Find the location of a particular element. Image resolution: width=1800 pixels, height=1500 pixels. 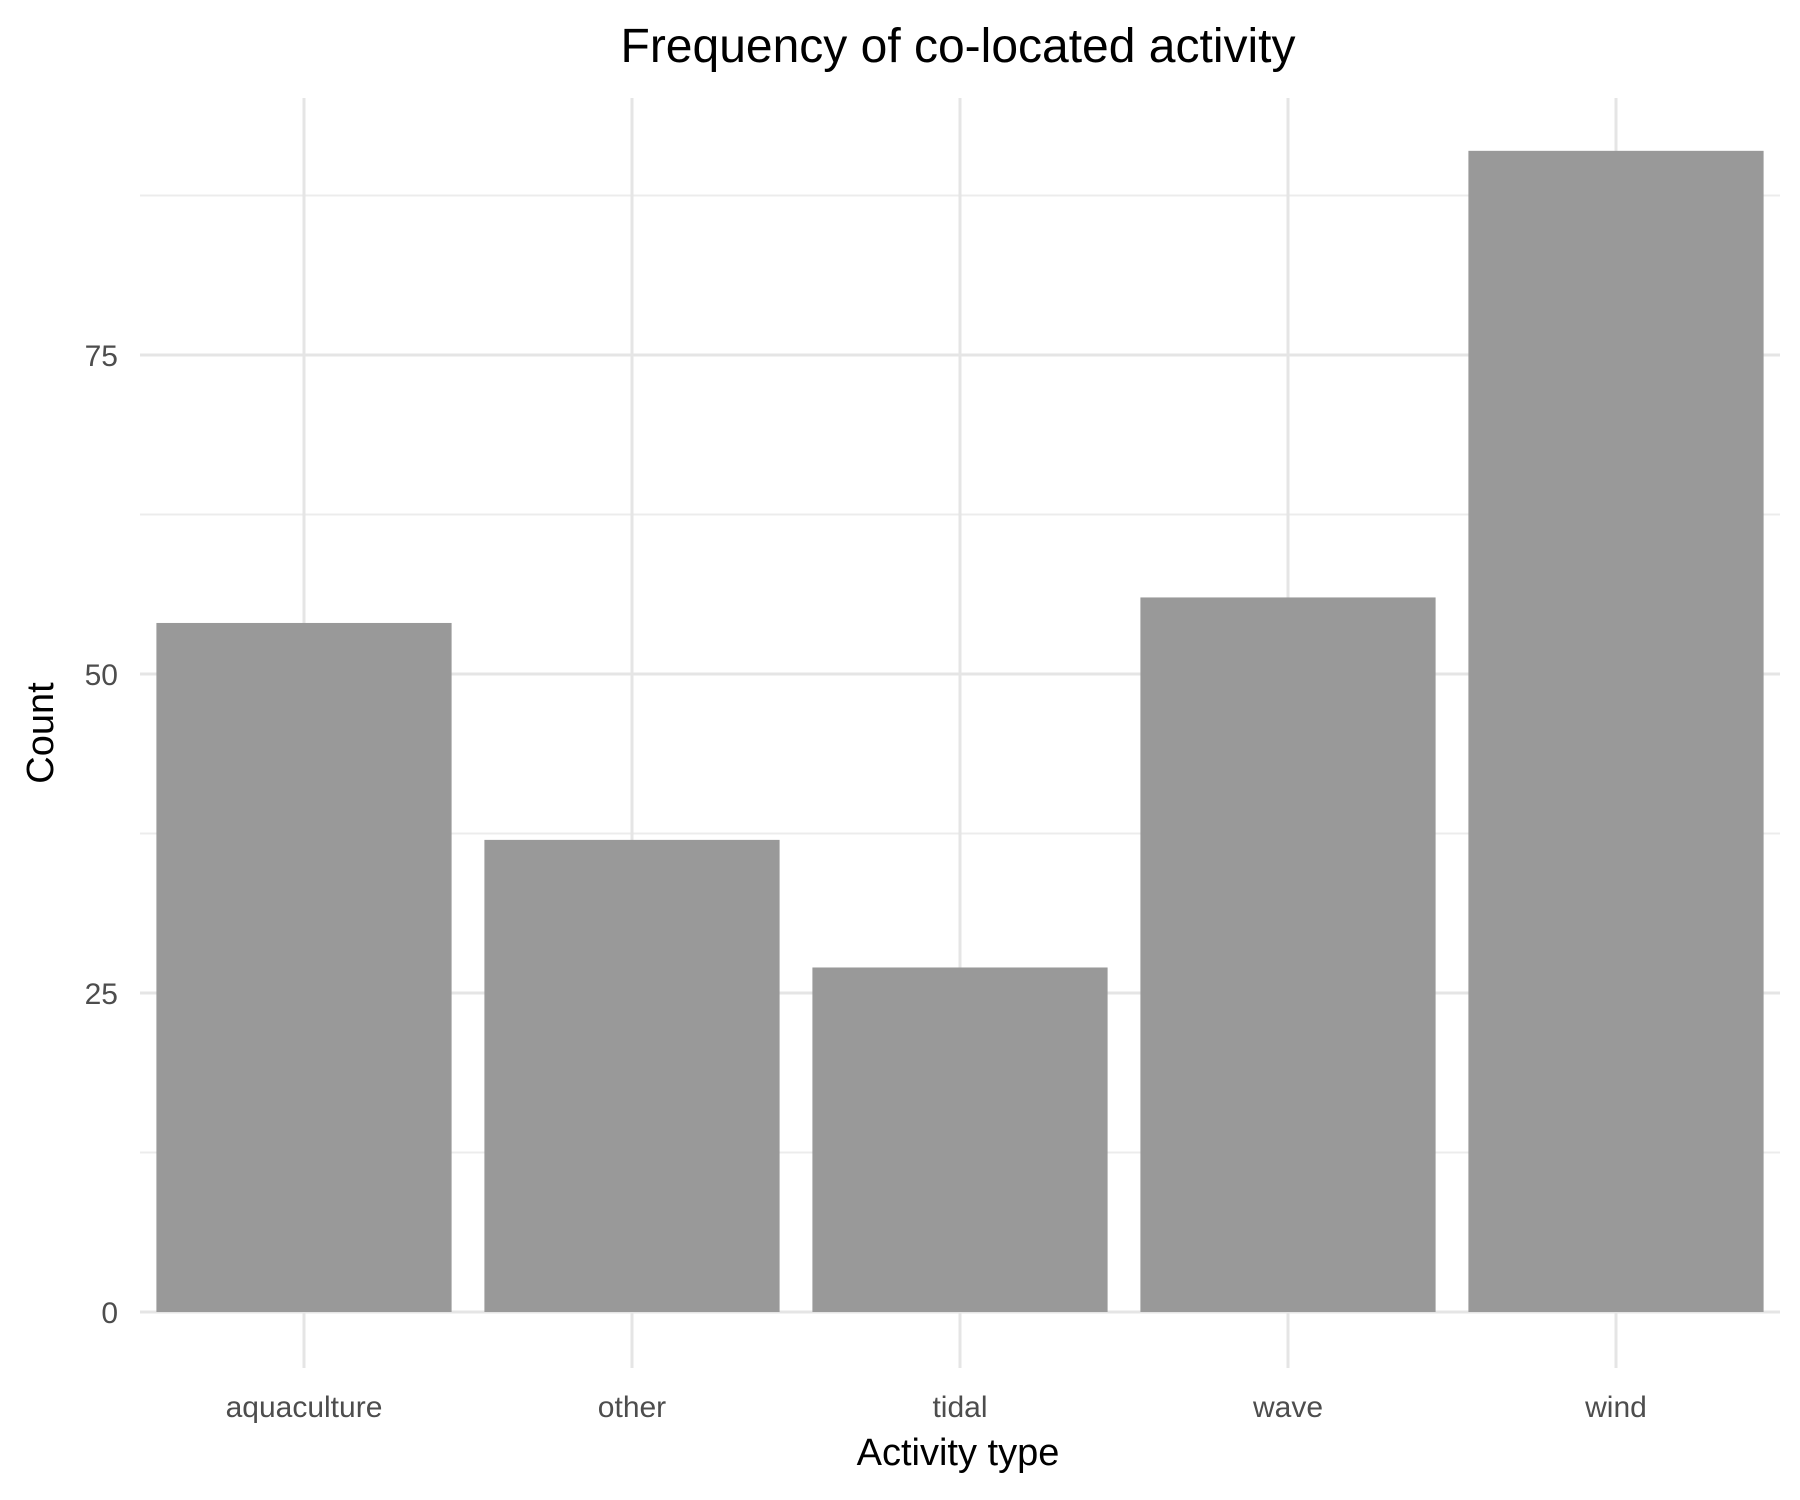

x-tick-label: other is located at coordinates (632, 1407).